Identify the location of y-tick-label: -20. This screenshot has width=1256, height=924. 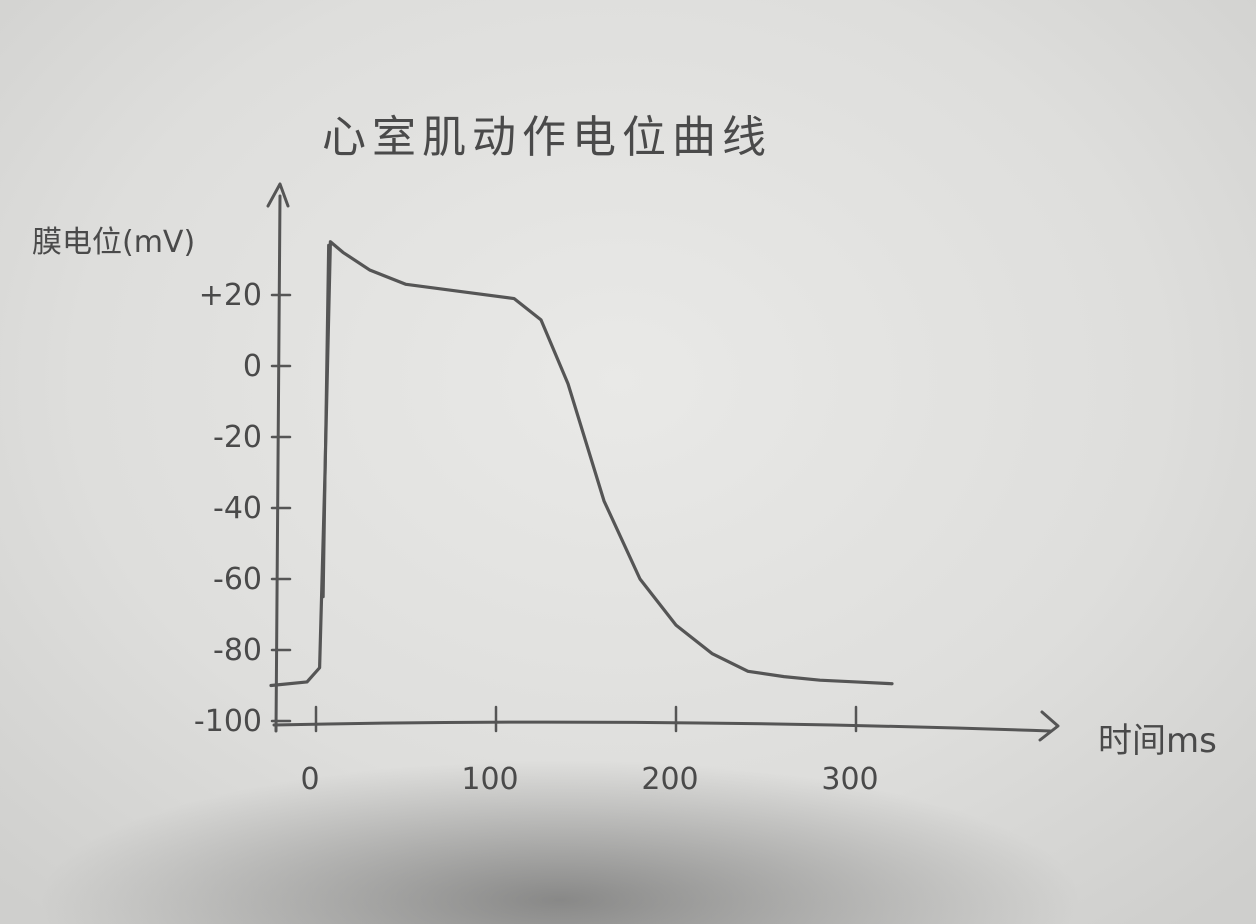
(237, 437).